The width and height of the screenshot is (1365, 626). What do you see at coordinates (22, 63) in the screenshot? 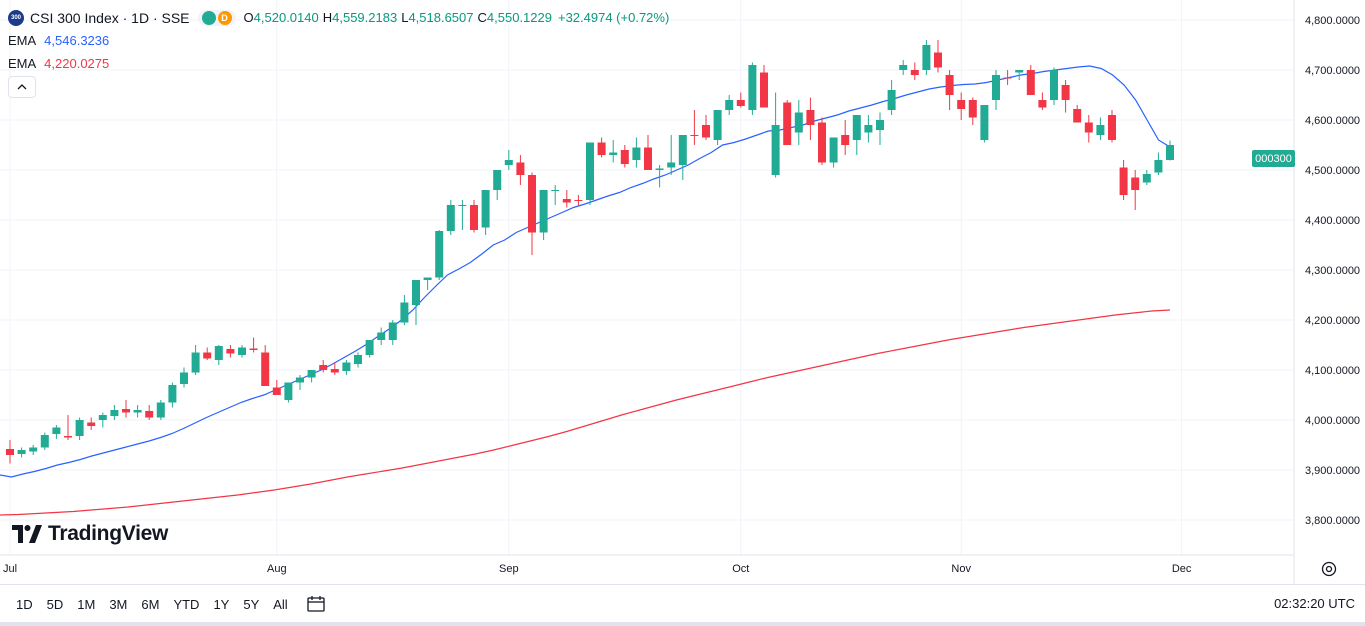
I see `ema-slow-name: EMA` at bounding box center [22, 63].